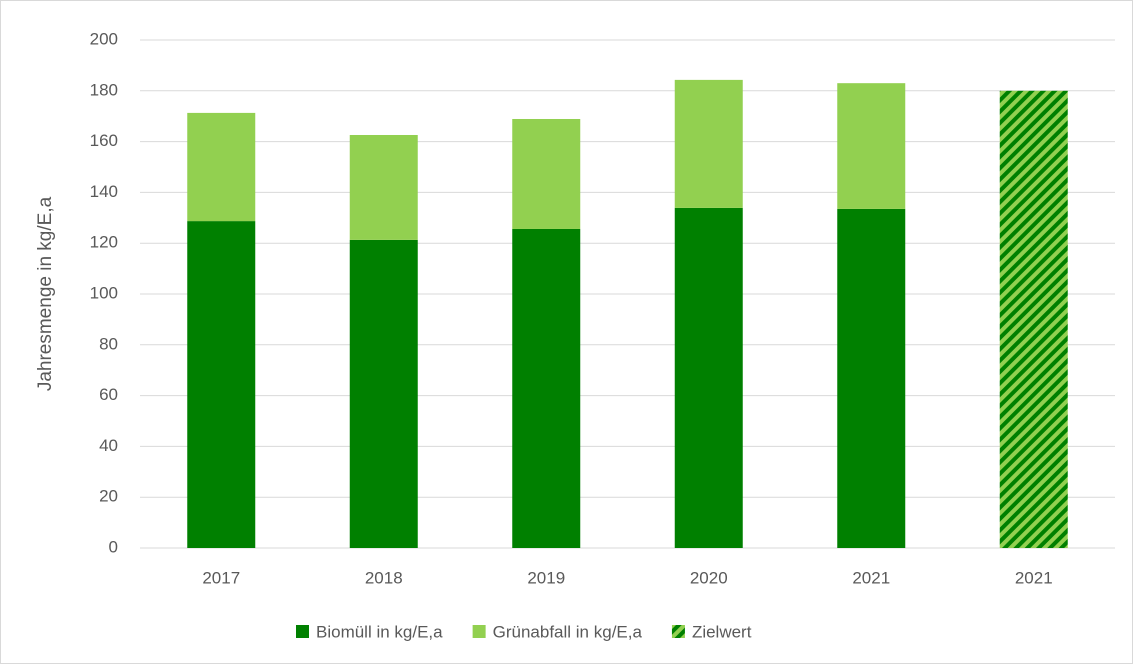 The width and height of the screenshot is (1133, 669). Describe the element at coordinates (104, 242) in the screenshot. I see `y-tick-label: 120` at that location.